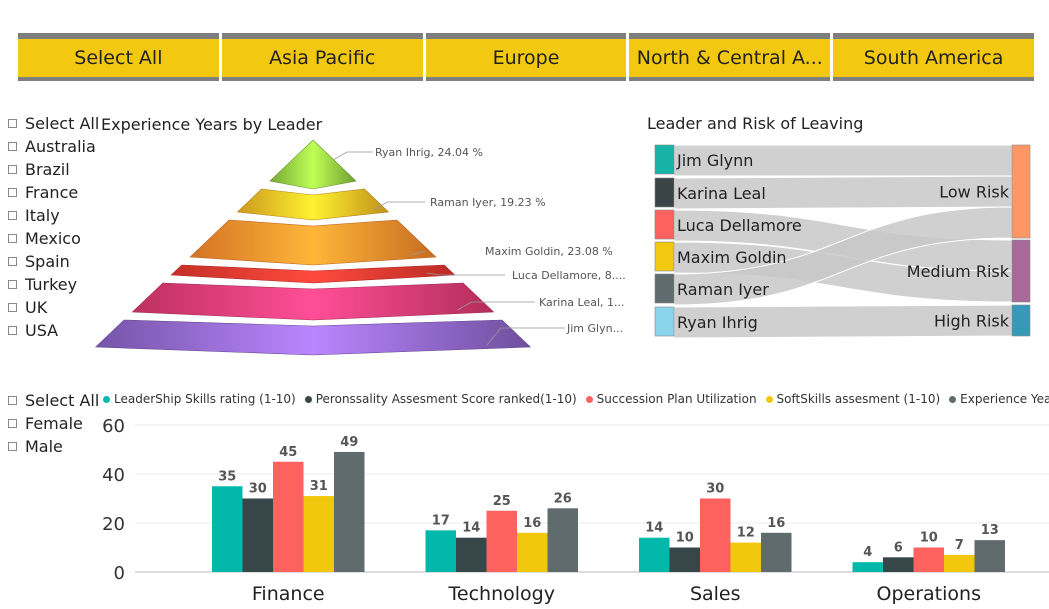 This screenshot has height=609, width=1049. I want to click on sankey-target-label: High Risk, so click(972, 321).